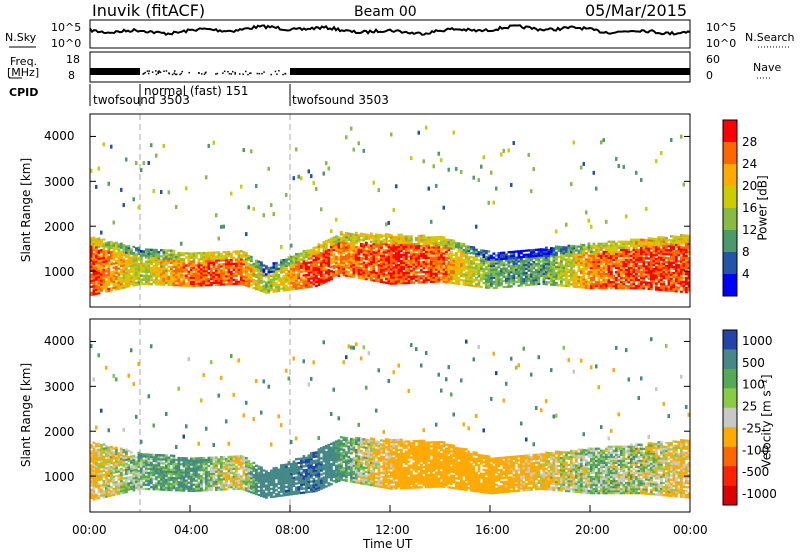  I want to click on cpid-segment-1: twofsound 3503, so click(141, 100).